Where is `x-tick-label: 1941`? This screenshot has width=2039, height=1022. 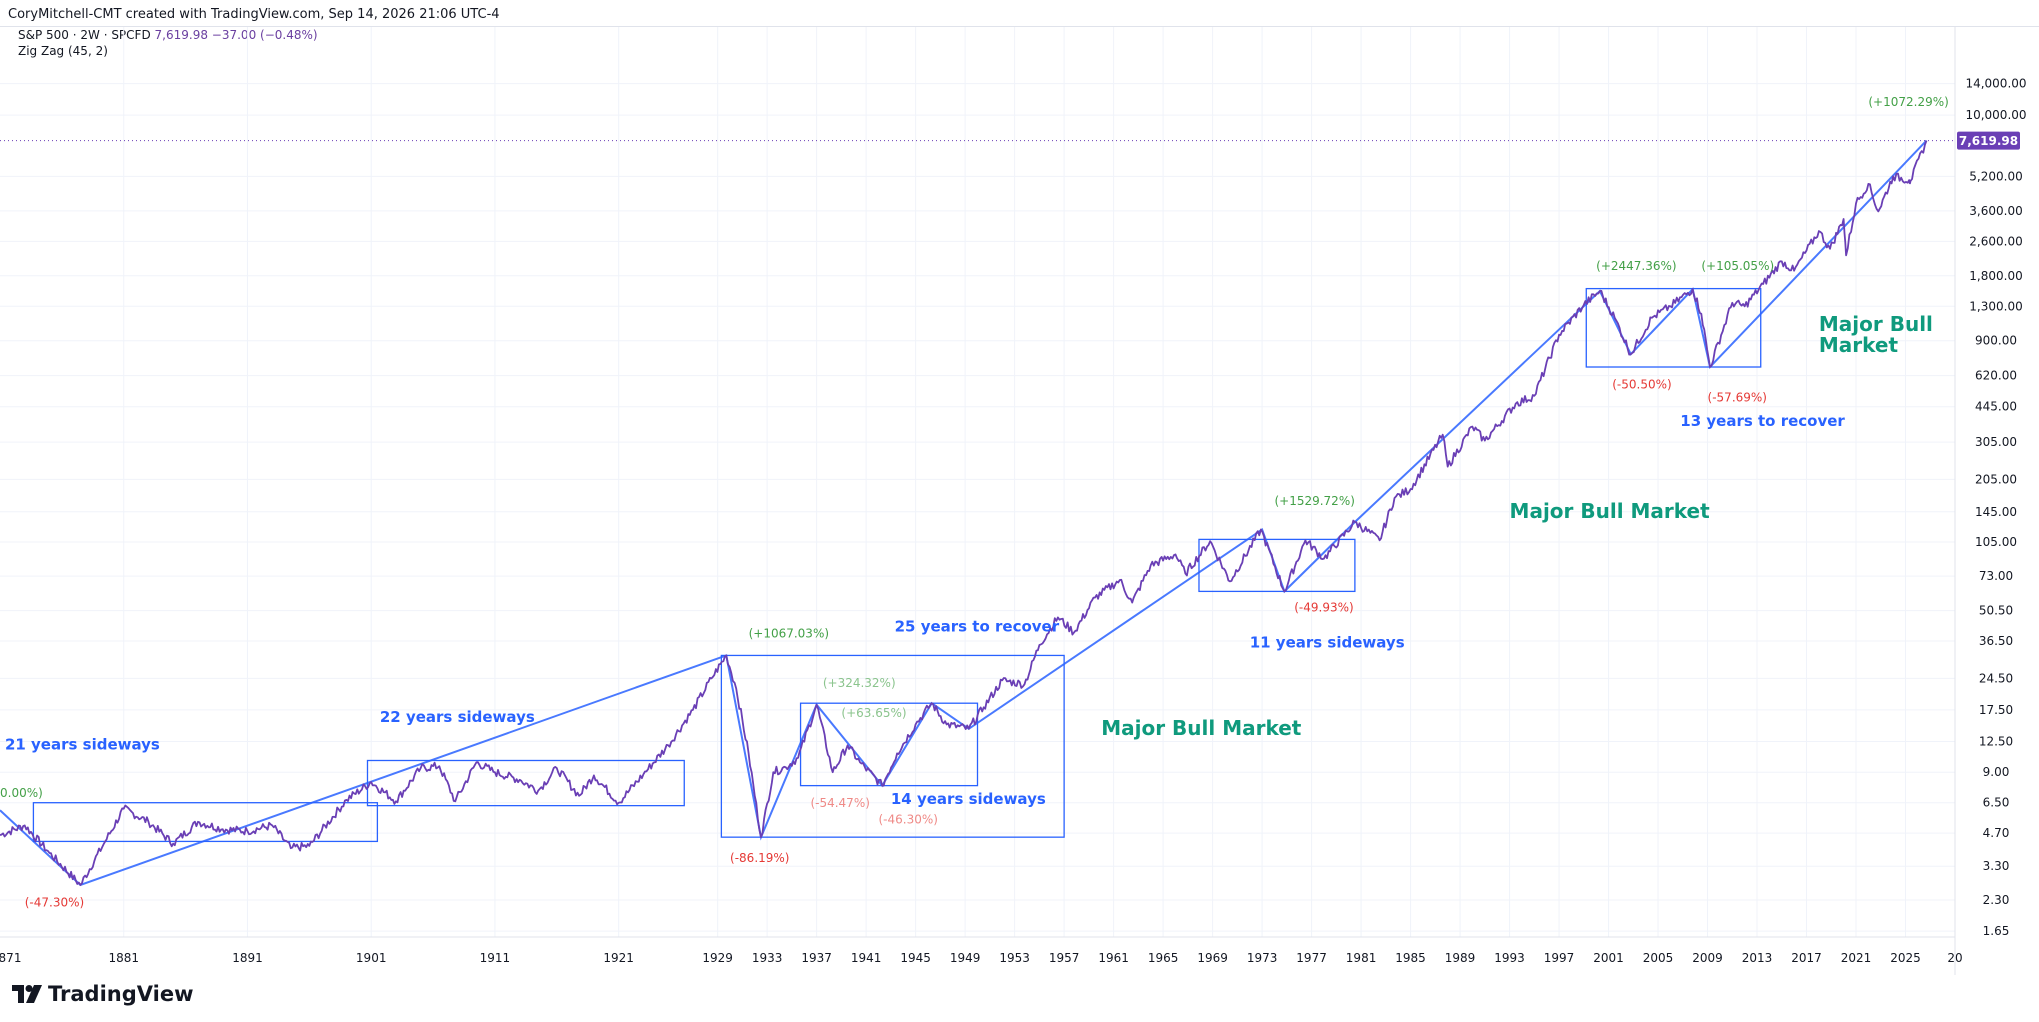
x-tick-label: 1941 is located at coordinates (866, 958).